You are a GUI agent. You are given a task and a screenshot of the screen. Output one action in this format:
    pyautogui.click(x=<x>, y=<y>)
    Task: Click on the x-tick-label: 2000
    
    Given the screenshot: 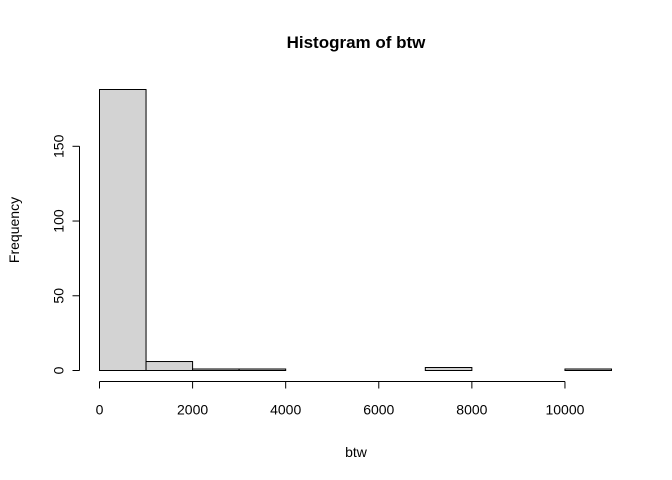 What is the action you would take?
    pyautogui.click(x=192, y=410)
    